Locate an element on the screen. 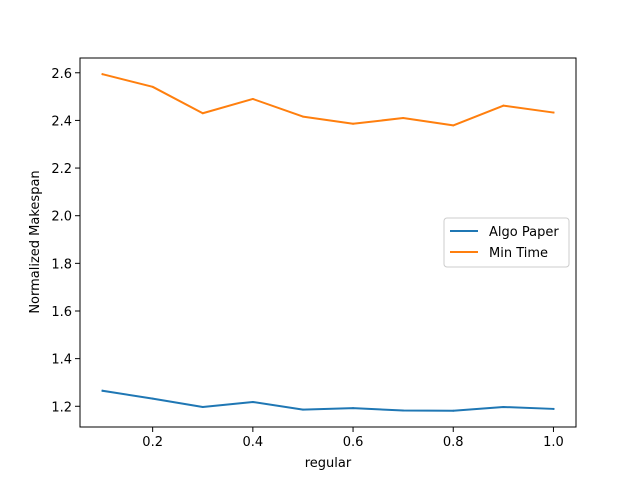 This screenshot has height=485, width=640. x-tick-label: 1.0 is located at coordinates (553, 442).